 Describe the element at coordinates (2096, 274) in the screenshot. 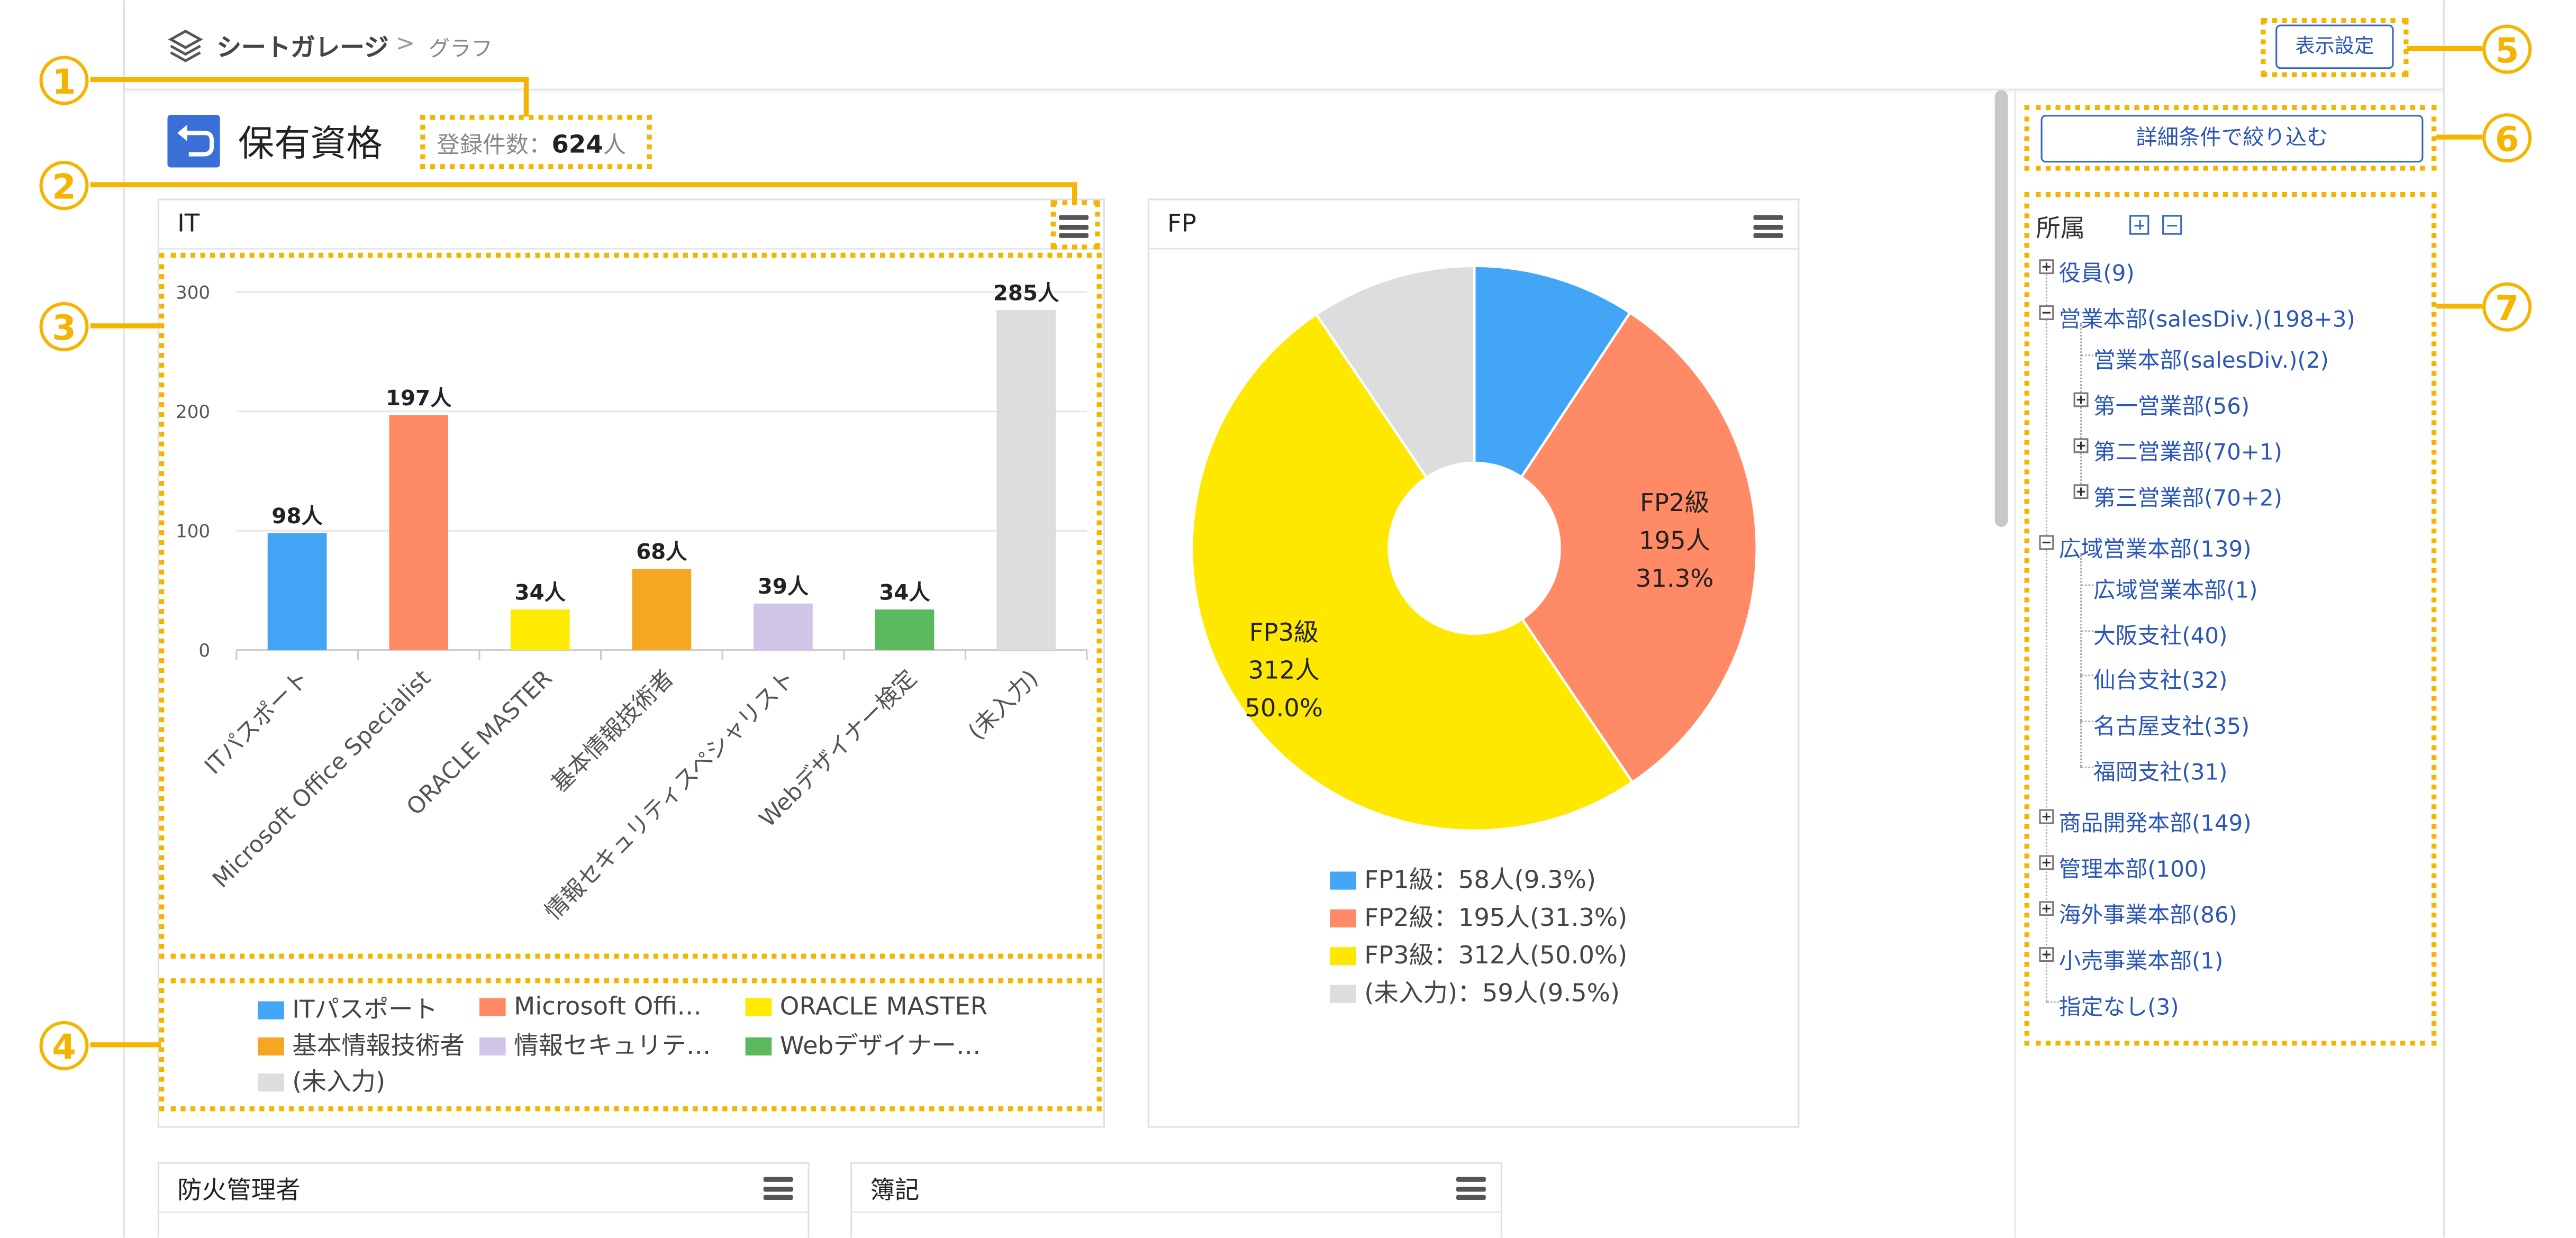

I see `tree-node-label: 役員(9)` at that location.